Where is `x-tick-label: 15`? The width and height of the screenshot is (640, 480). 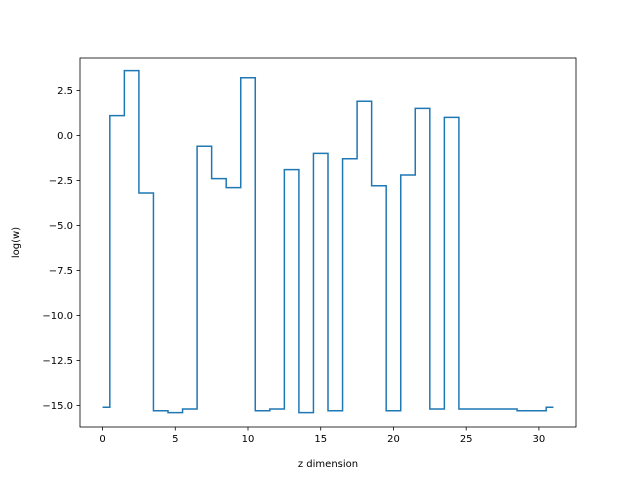 x-tick-label: 15 is located at coordinates (320, 439).